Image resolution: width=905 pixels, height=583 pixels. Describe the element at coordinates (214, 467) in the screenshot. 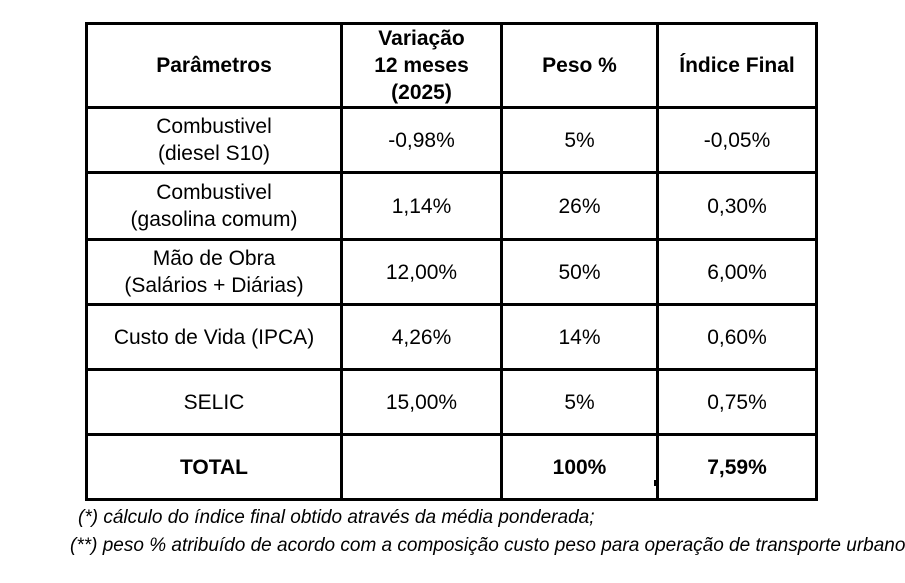

I see `cell-total-label: TOTAL` at that location.